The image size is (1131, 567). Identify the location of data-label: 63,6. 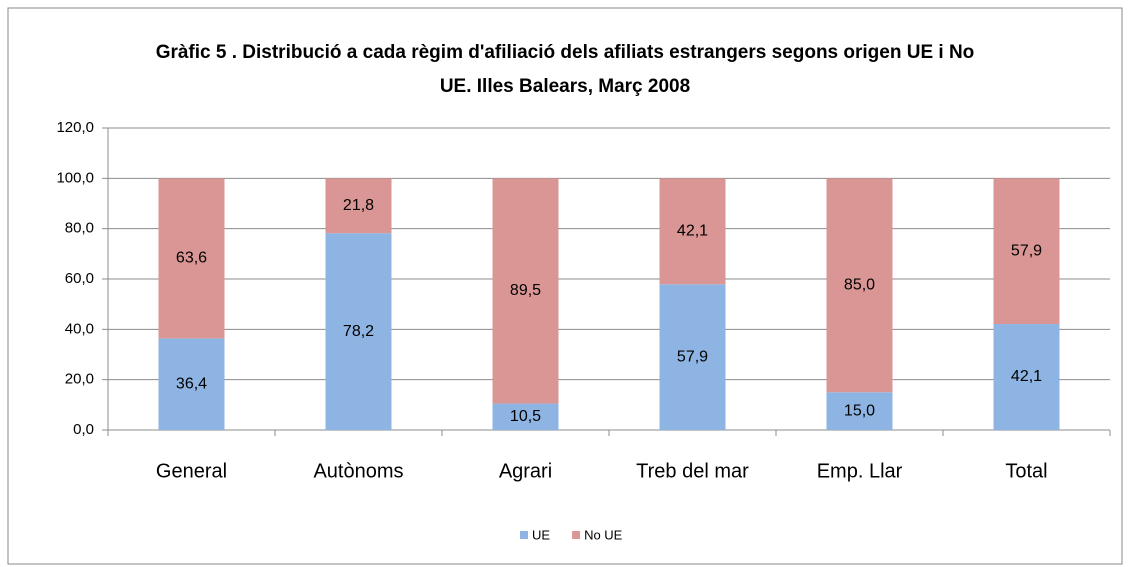
(191, 258).